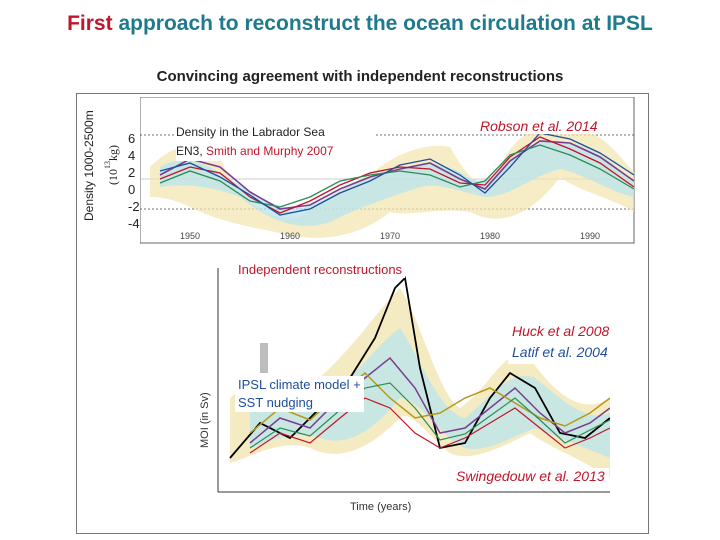  I want to click on citation-swingedouw: Swingedouw et al. 2013, so click(530, 476).